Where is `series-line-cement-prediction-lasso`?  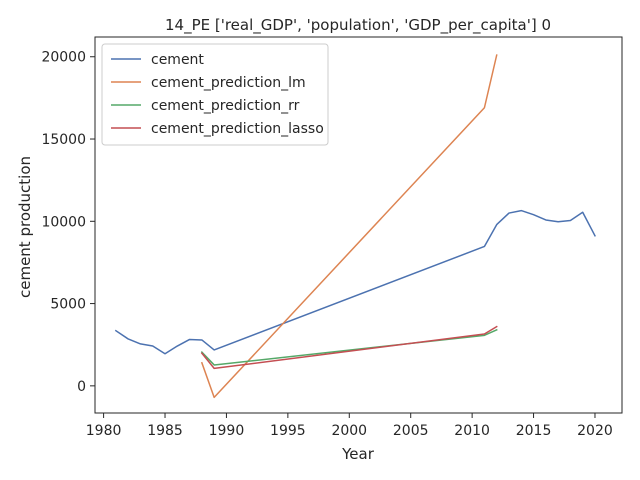
series-line-cement-prediction-lasso is located at coordinates (349, 347).